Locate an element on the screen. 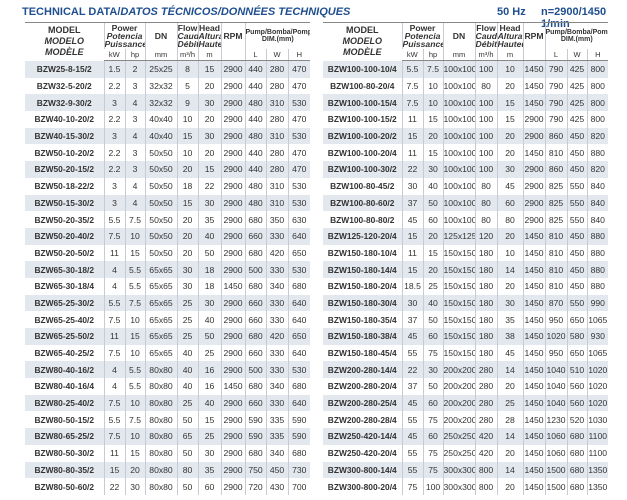 This screenshot has height=500, width=627. value-cell: 200x200 is located at coordinates (459, 370).